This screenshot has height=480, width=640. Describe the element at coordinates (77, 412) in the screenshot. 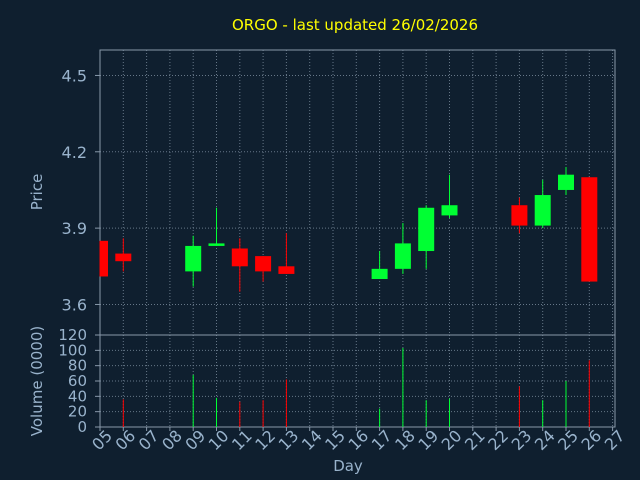

I see `volume-y-tick-label: 20` at that location.